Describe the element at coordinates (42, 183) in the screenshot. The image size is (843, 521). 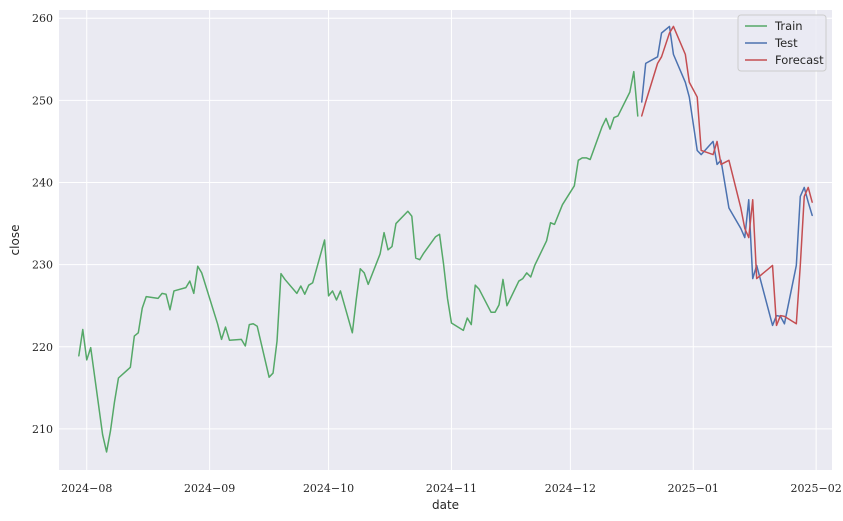
I see `y-tick-label: 240` at that location.